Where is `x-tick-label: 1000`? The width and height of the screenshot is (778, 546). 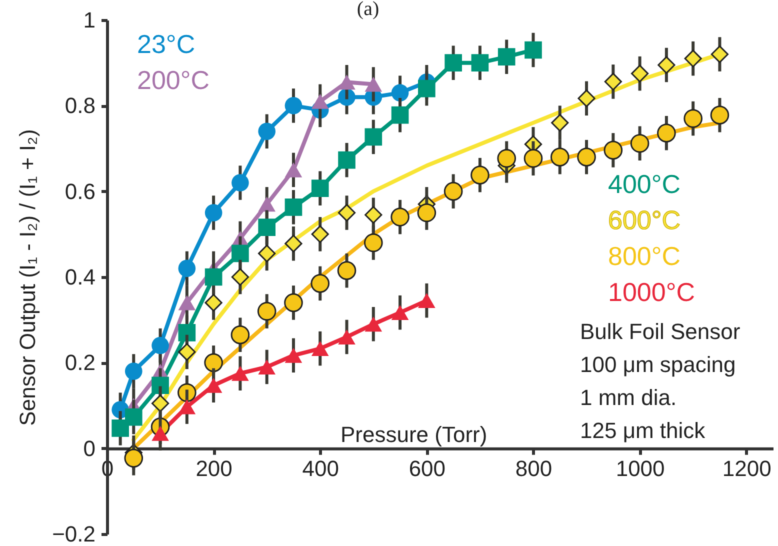 x-tick-label: 1000 is located at coordinates (640, 468).